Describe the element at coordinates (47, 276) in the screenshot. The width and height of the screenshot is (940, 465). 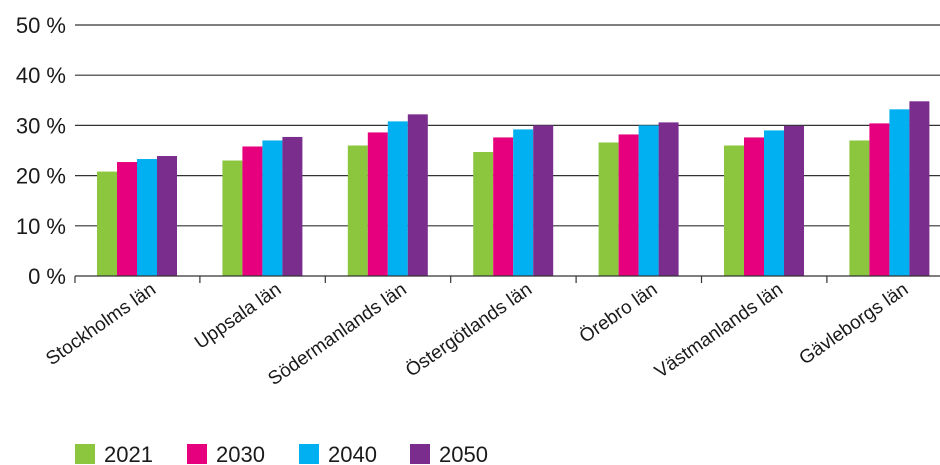
I see `y-tick-label: 0 %` at that location.